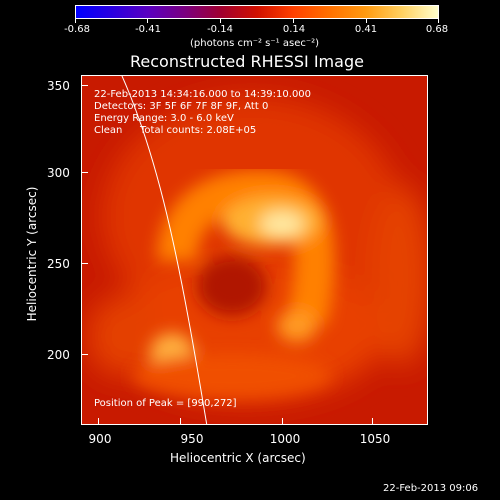 The image size is (500, 500). I want to click on colorbar-label: -0.14, so click(220, 29).